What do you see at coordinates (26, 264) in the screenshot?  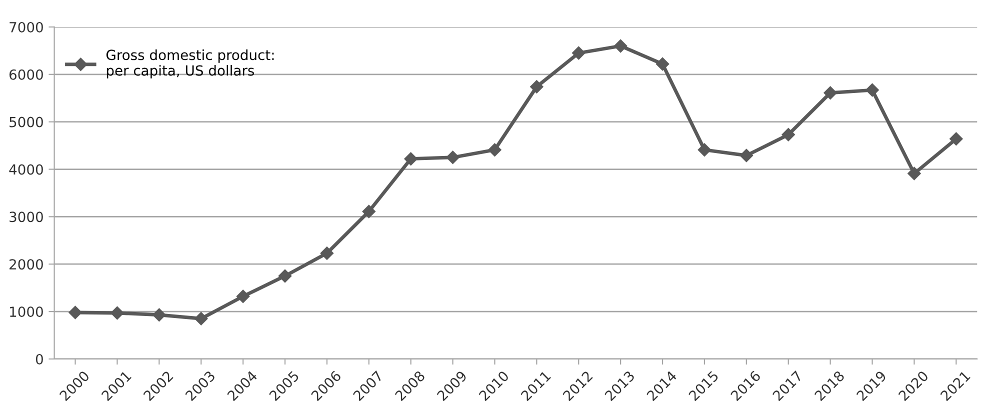 I see `y-tick-label: 2000` at bounding box center [26, 264].